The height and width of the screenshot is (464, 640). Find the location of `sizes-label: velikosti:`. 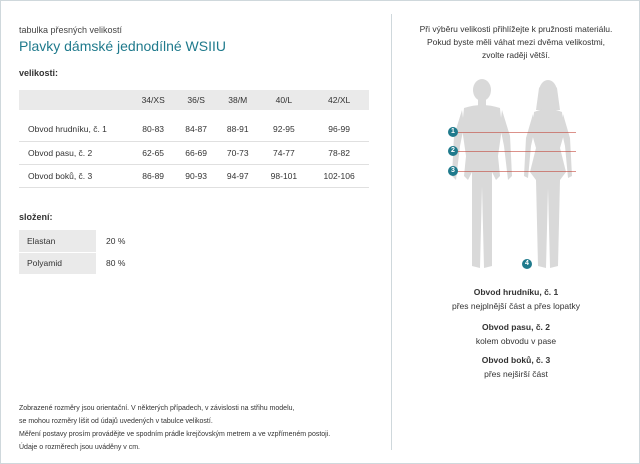

sizes-label: velikosti: is located at coordinates (39, 73).